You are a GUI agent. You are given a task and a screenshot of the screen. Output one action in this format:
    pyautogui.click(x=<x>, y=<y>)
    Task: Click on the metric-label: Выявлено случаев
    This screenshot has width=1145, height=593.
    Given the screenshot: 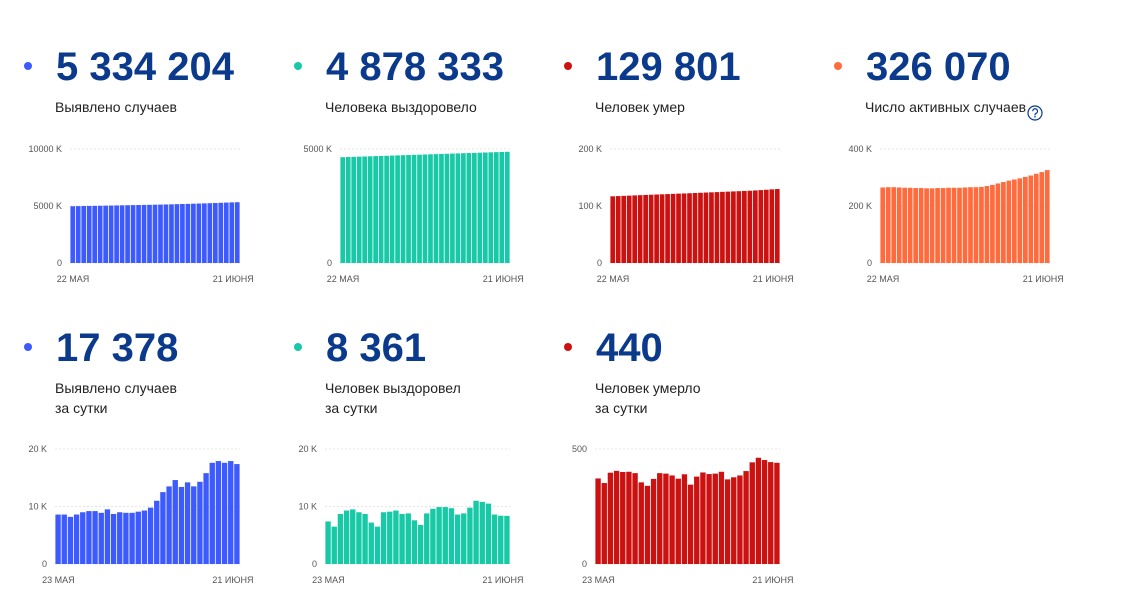 What is the action you would take?
    pyautogui.click(x=116, y=388)
    